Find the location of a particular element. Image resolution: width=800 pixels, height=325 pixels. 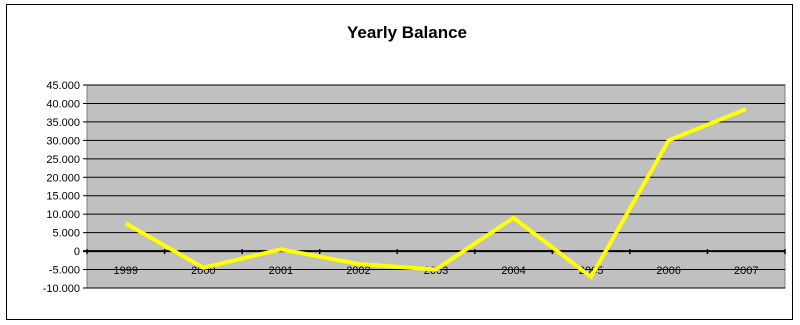

y-tick-label: 25.000 is located at coordinates (63, 160).